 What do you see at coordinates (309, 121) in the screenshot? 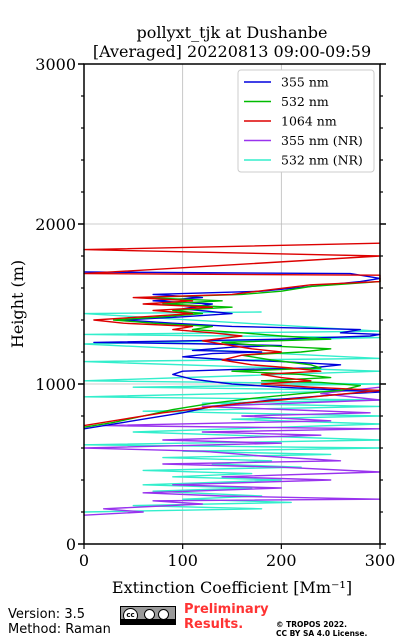
I see `legend-label: 1064 nm` at bounding box center [309, 121].